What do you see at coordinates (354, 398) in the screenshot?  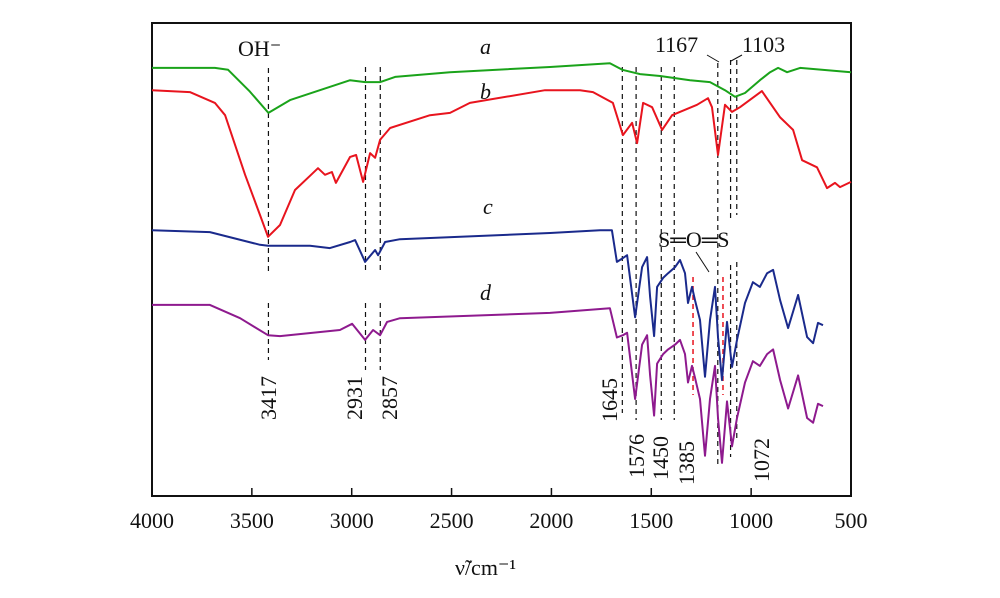 I see `peak-label-2931: 2931` at bounding box center [354, 398].